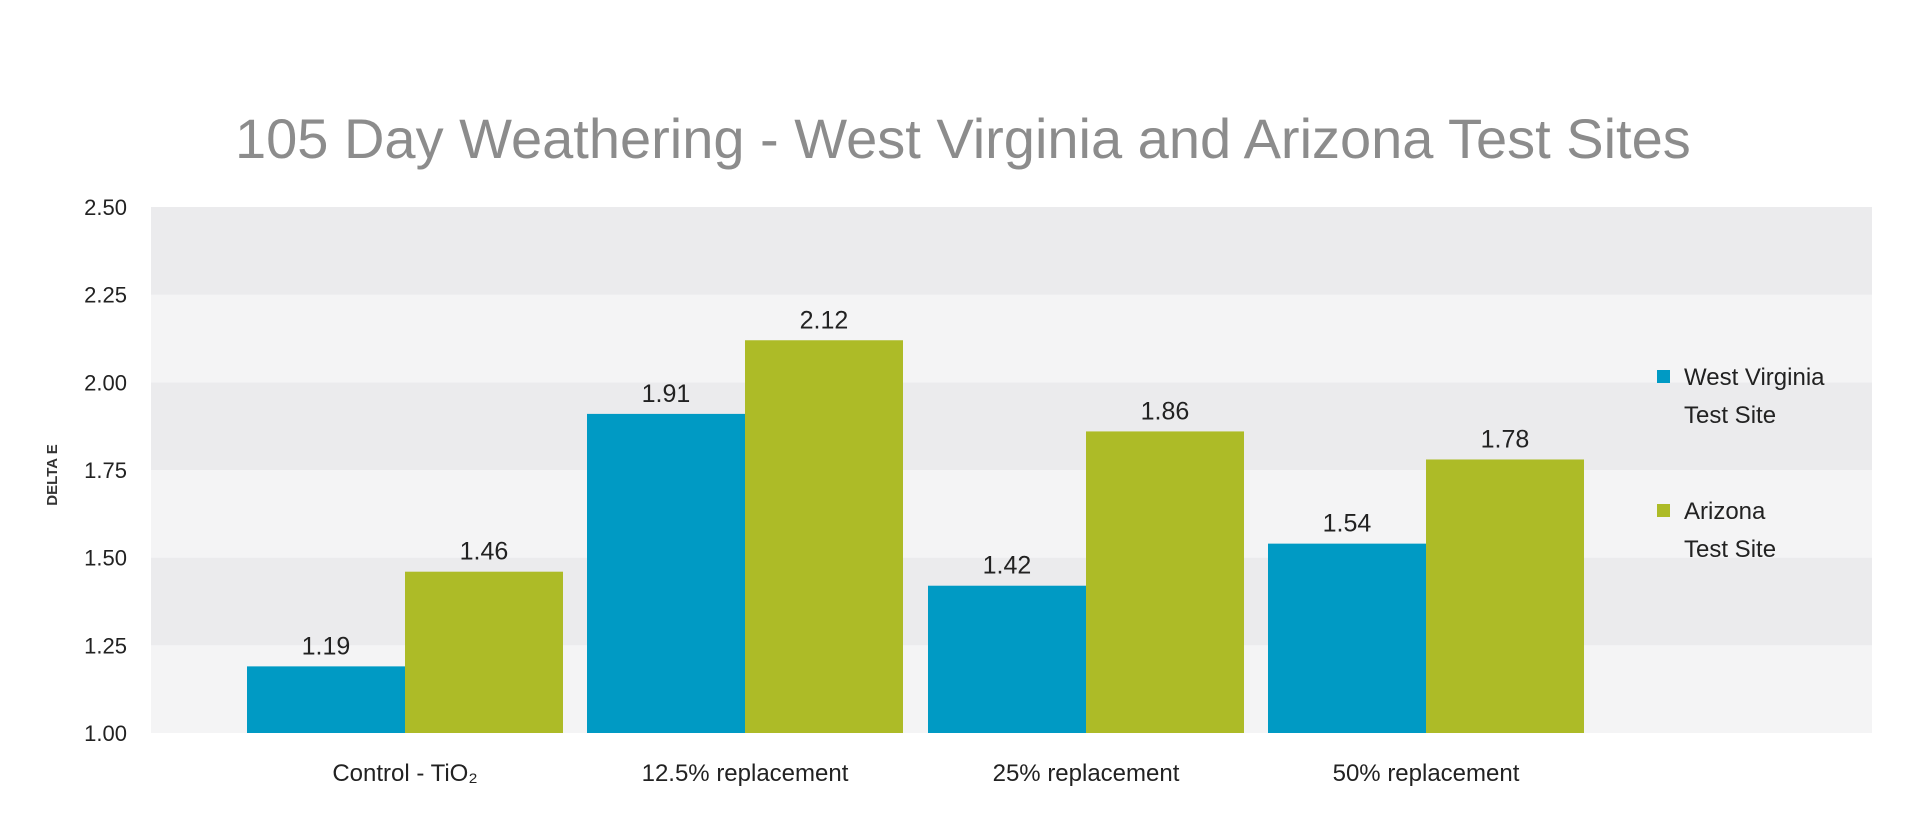  What do you see at coordinates (666, 394) in the screenshot?
I see `bar-value-label: 1.91` at bounding box center [666, 394].